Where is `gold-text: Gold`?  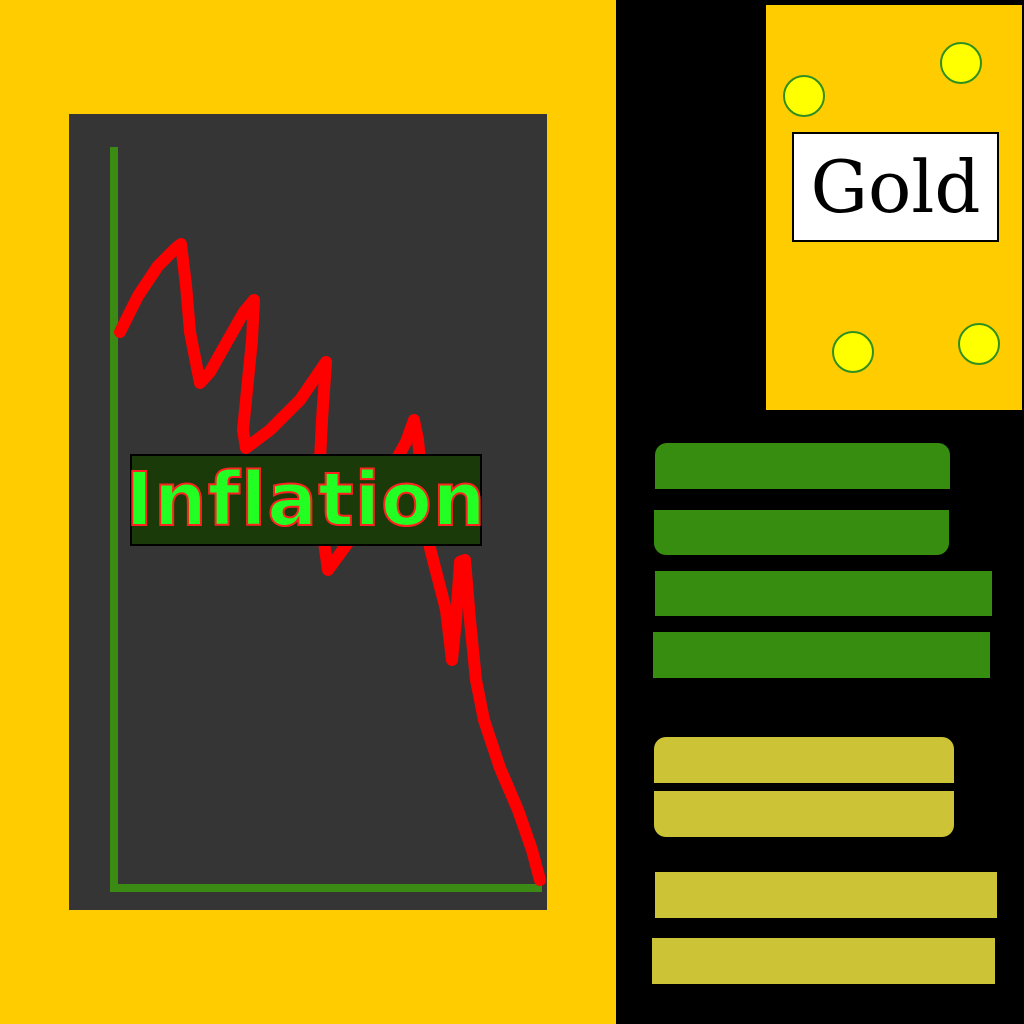 gold-text: Gold is located at coordinates (895, 187).